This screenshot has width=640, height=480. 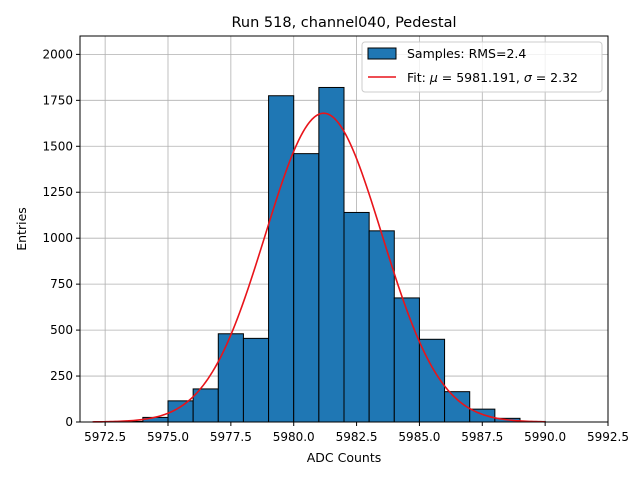 What do you see at coordinates (433, 77) in the screenshot?
I see `legend-fit-mu-symbol: μ` at bounding box center [433, 77].